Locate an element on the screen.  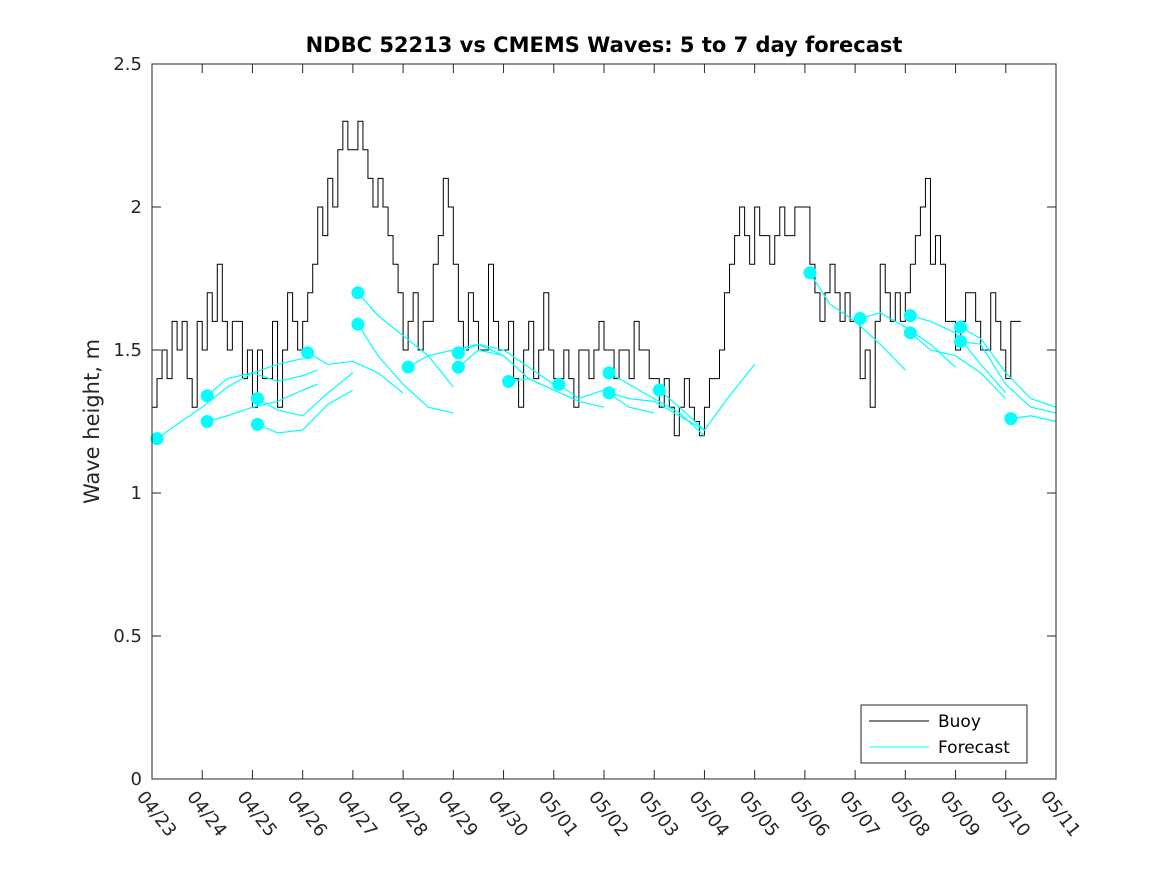
x-tick-label: 04/27 is located at coordinates (357, 814).